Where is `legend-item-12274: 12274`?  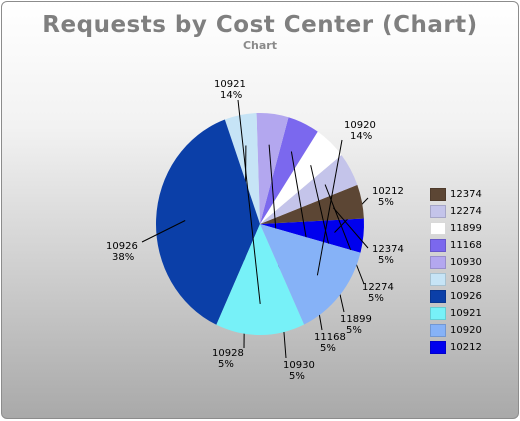
legend-item-12274: 12274 is located at coordinates (456, 211).